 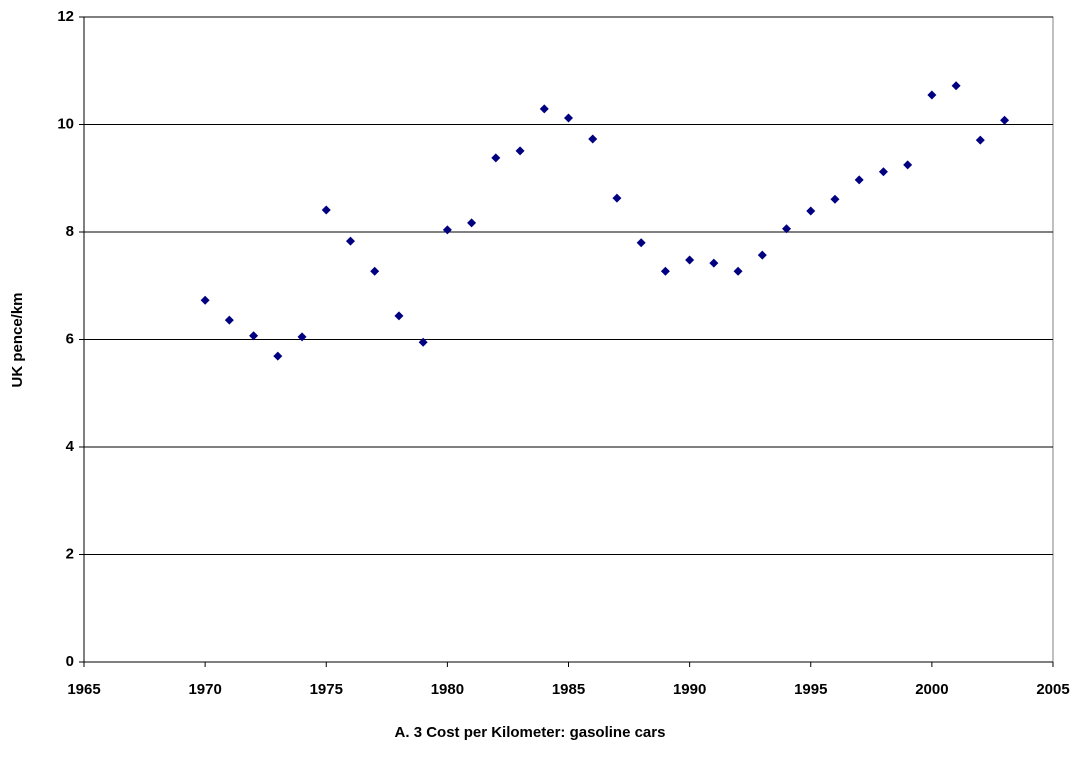 I want to click on y-tick-label: 10, so click(x=65, y=123).